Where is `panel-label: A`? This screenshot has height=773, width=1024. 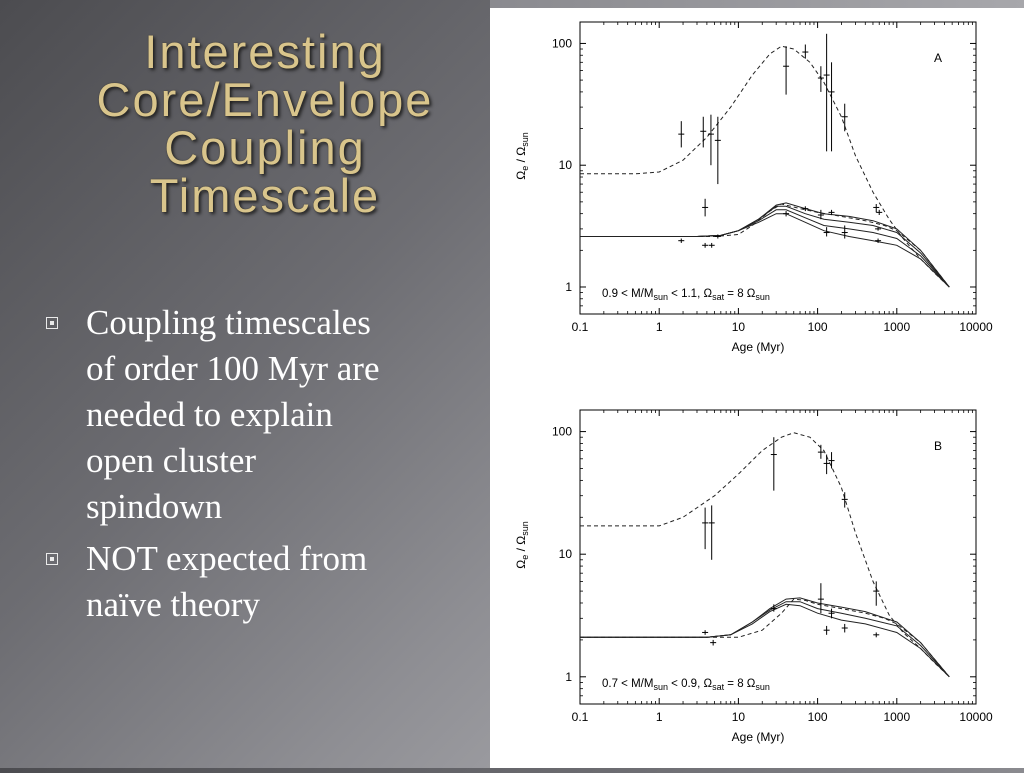 panel-label: A is located at coordinates (938, 58).